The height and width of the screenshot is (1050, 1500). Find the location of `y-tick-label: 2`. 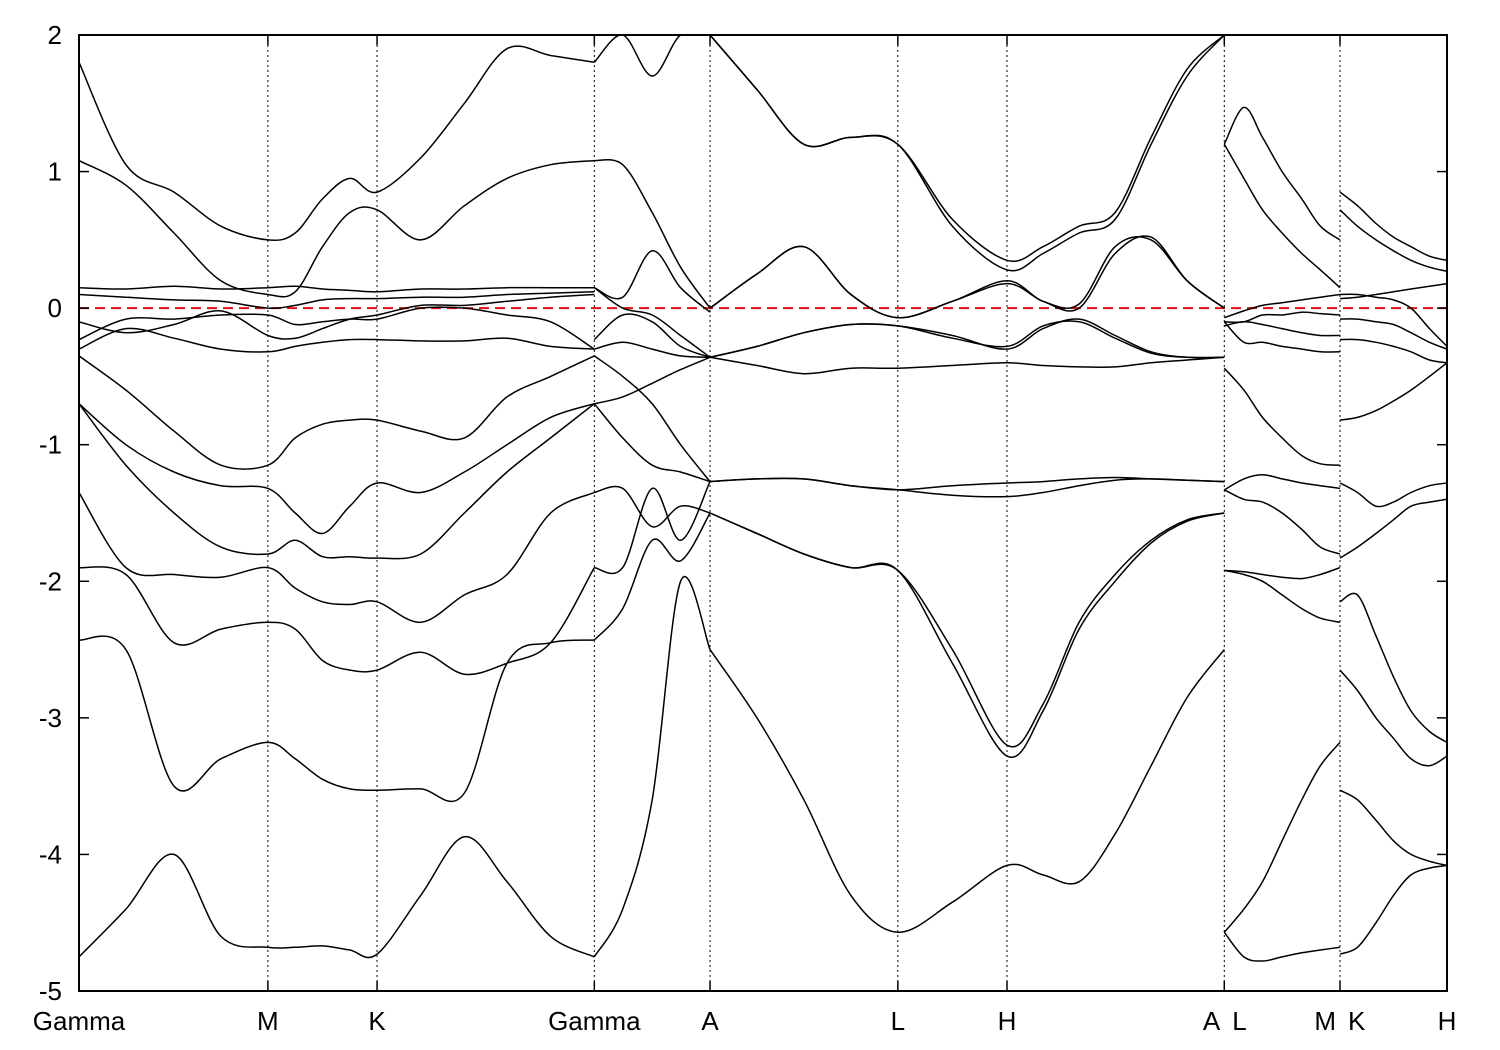

y-tick-label: 2 is located at coordinates (55, 35).